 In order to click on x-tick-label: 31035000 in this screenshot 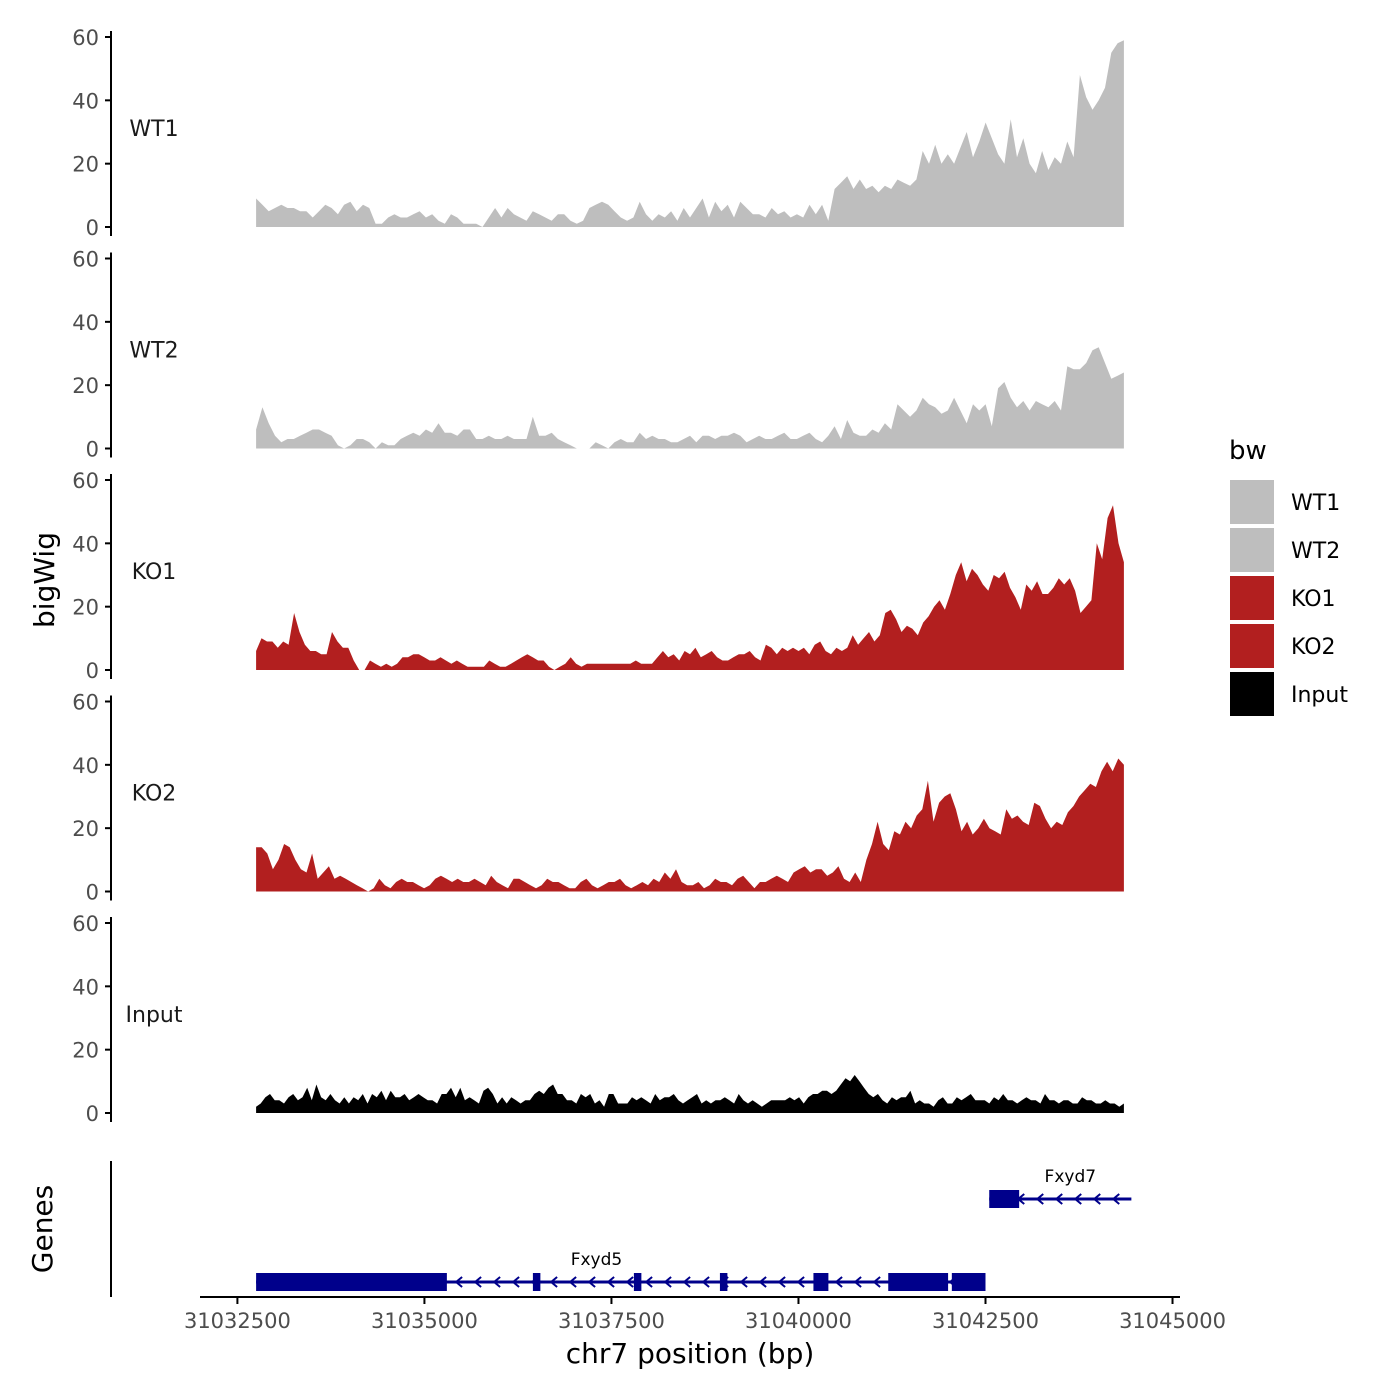, I will do `click(424, 1321)`.